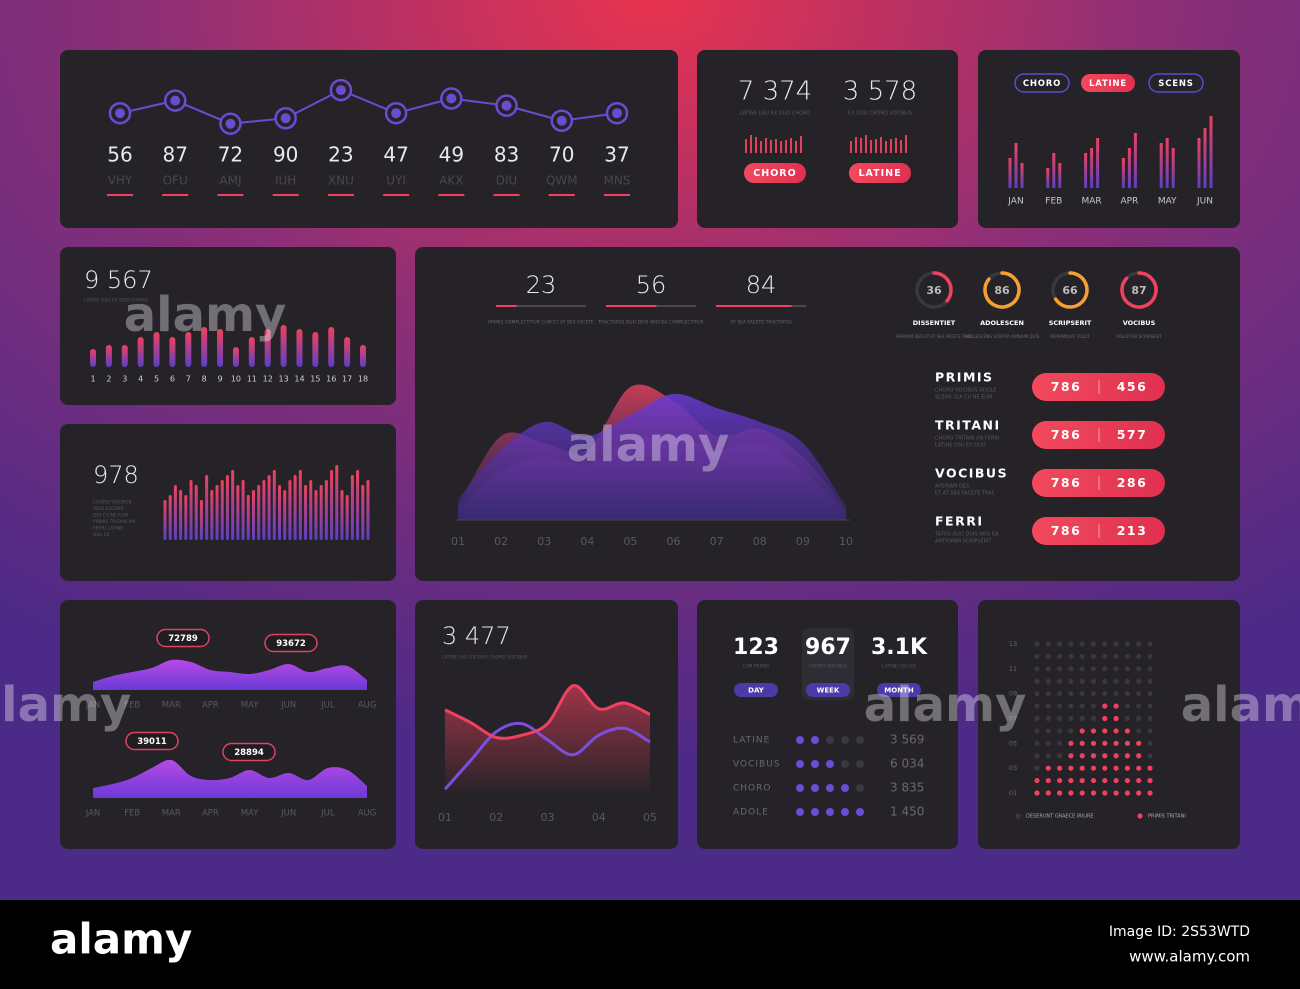 The image size is (1300, 989). What do you see at coordinates (650, 944) in the screenshot?
I see `footer-bar` at bounding box center [650, 944].